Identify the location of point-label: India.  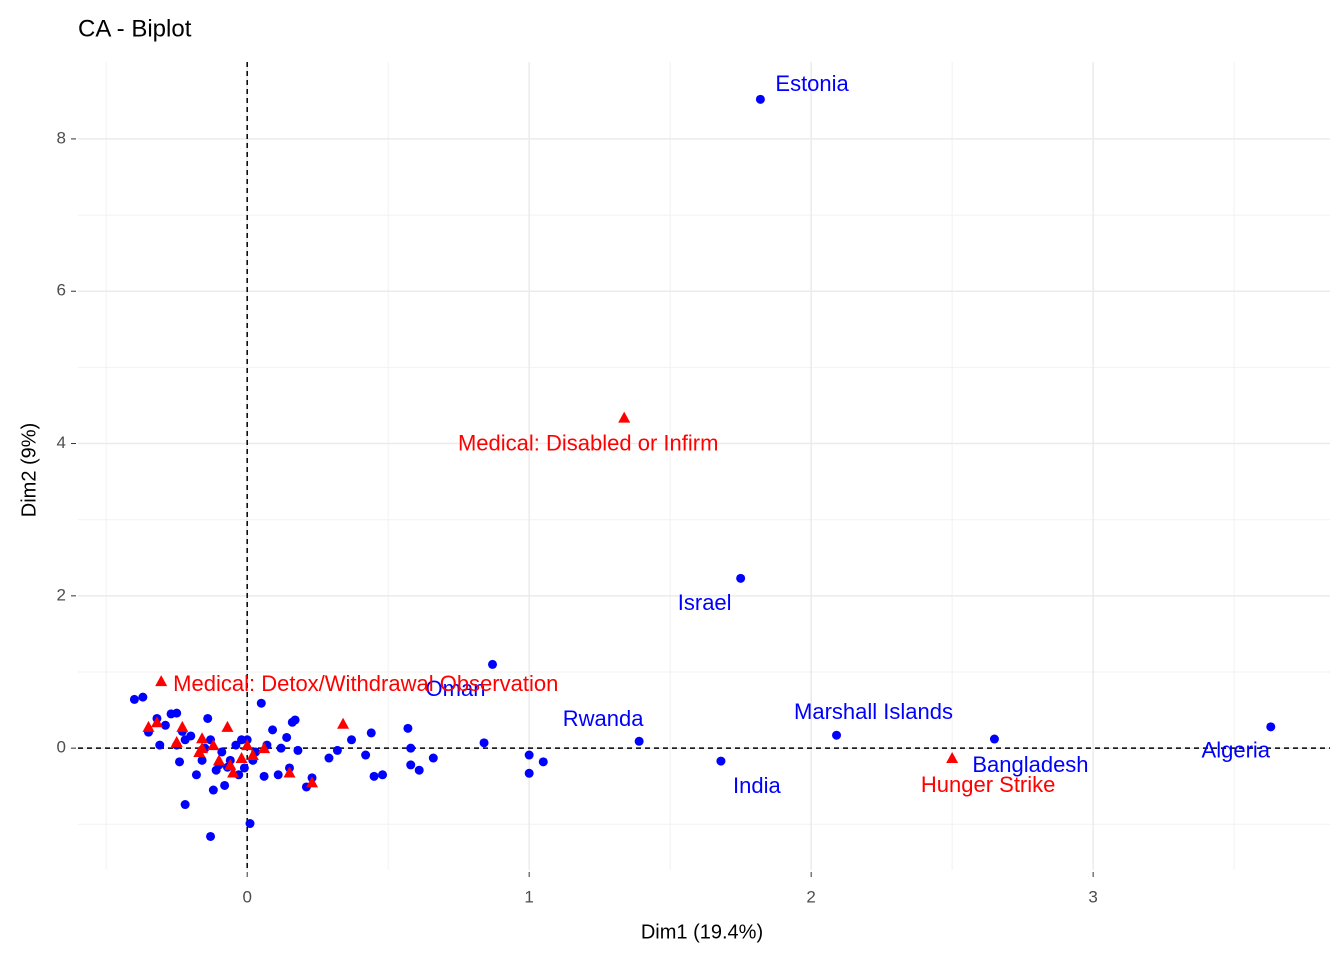
(757, 785).